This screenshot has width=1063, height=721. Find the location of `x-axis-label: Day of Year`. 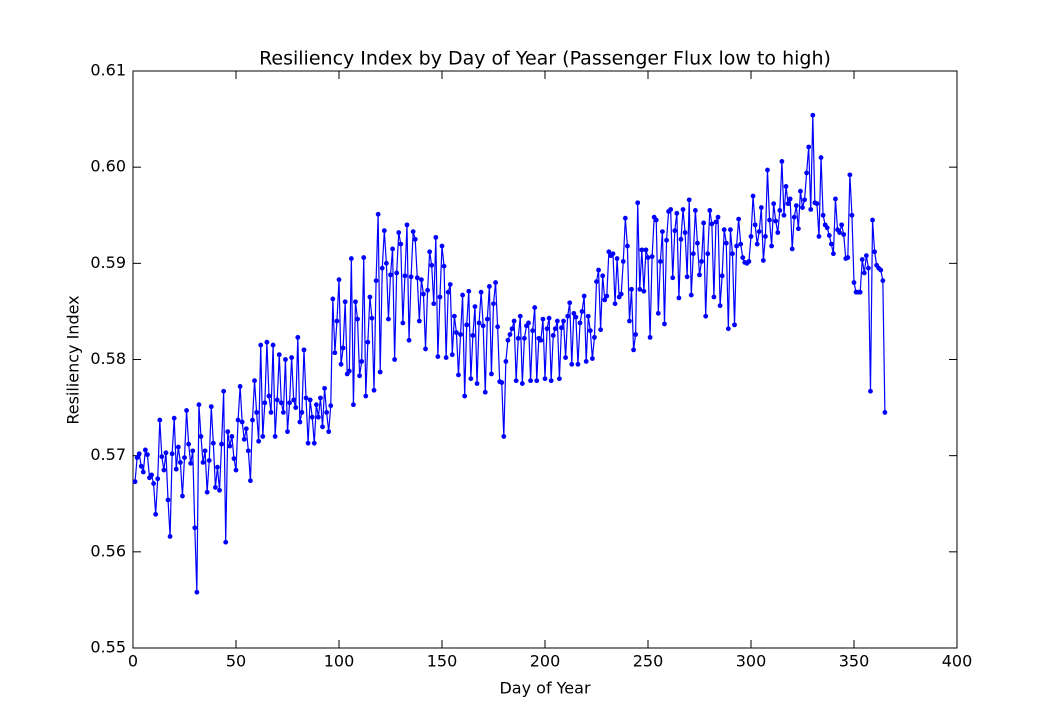

x-axis-label: Day of Year is located at coordinates (544, 688).